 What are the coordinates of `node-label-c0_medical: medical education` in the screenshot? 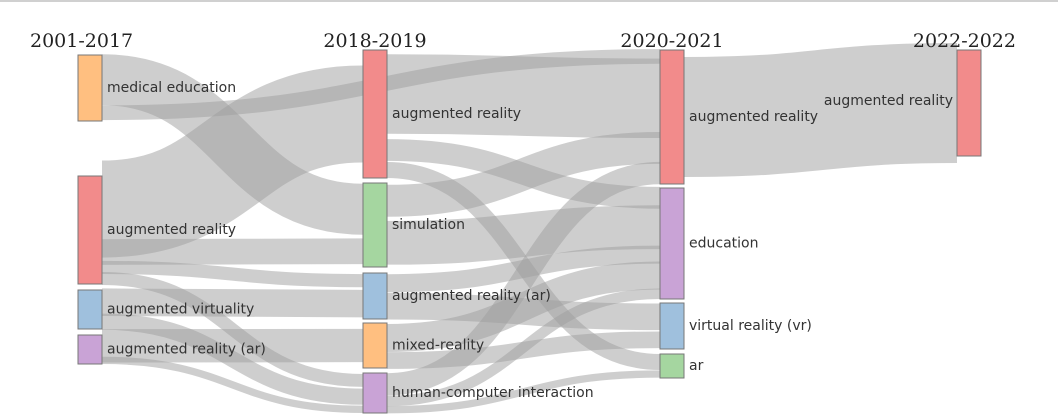 It's located at (171, 88).